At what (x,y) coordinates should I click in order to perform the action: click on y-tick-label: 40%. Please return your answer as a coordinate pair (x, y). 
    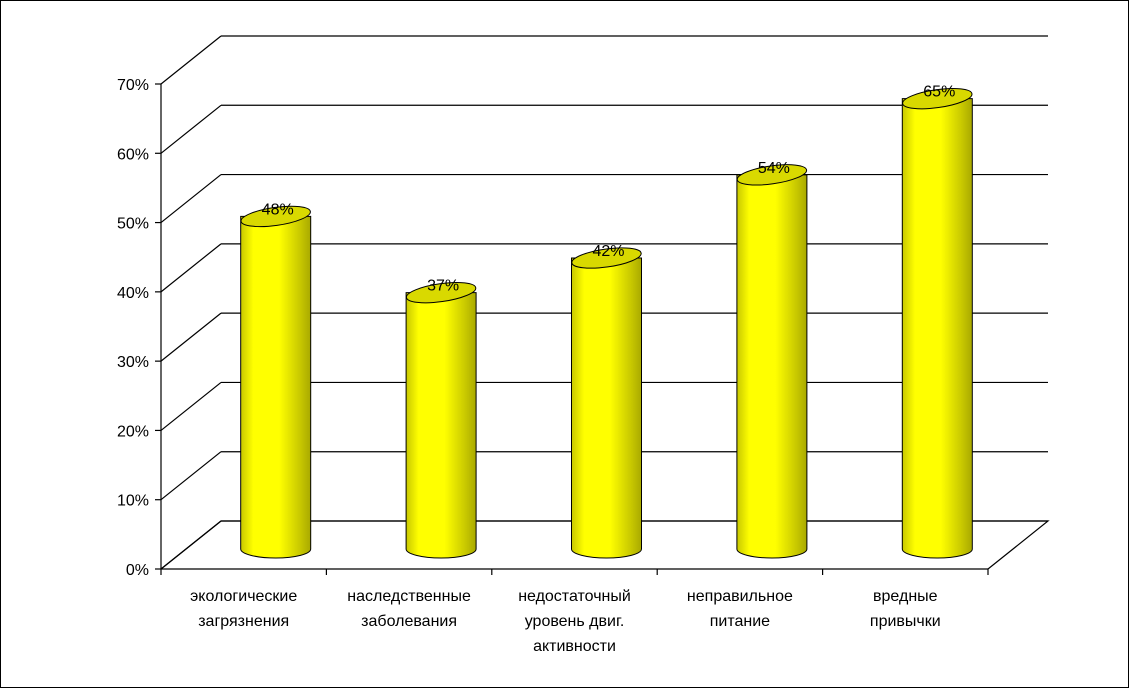
    Looking at the image, I should click on (133, 293).